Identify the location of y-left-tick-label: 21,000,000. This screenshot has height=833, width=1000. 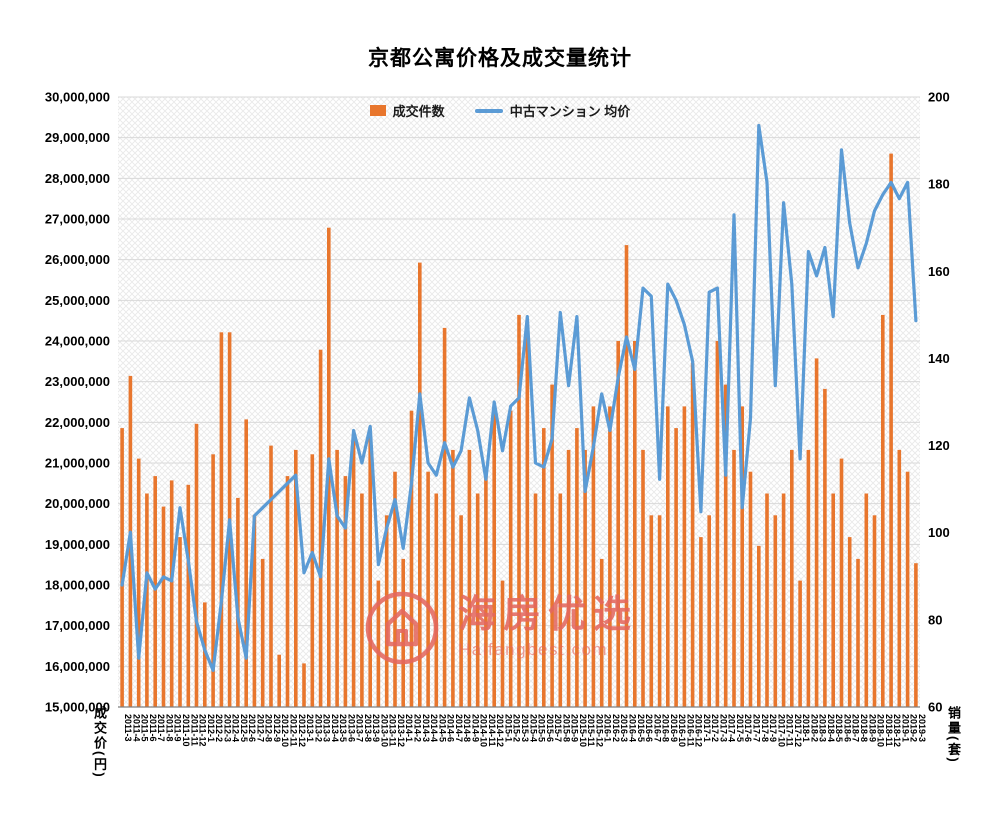
(77, 463).